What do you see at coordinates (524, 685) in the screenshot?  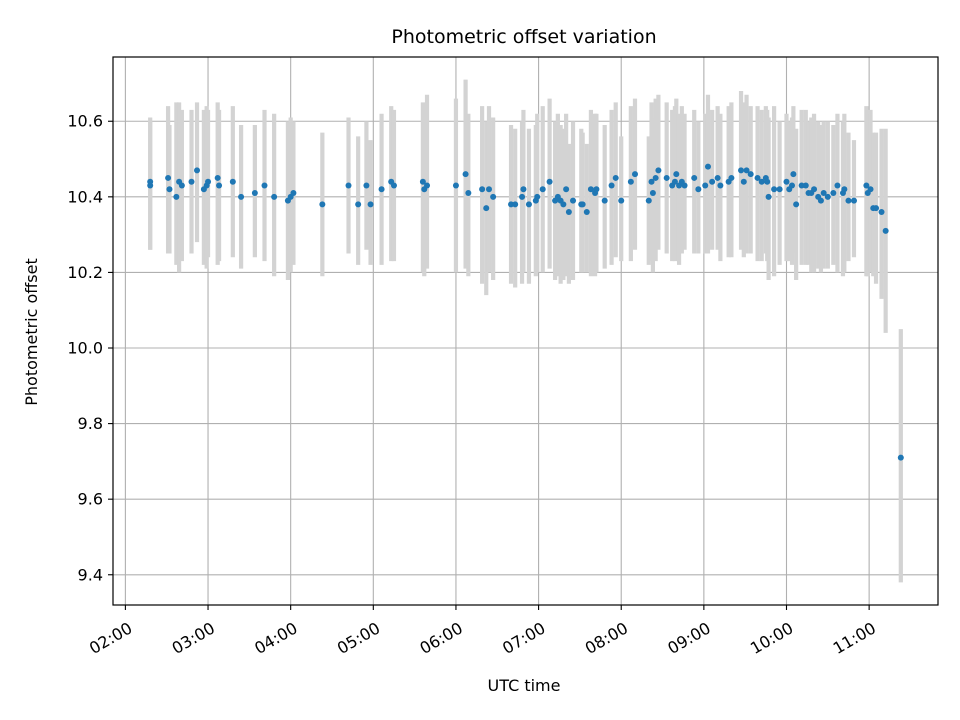 I see `x-axis-title: UTC time` at bounding box center [524, 685].